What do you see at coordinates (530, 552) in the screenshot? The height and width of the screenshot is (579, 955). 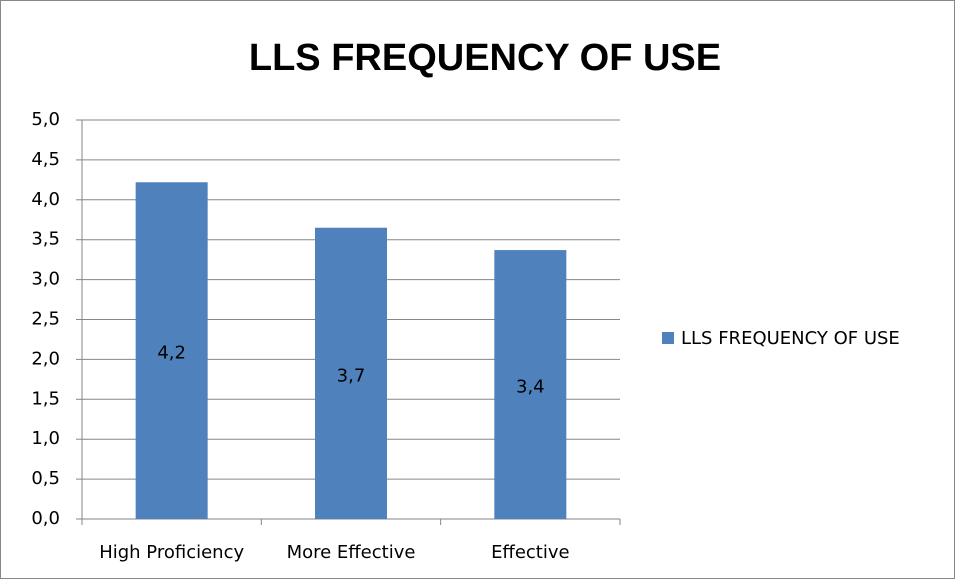 I see `x-tick-label: Effective` at bounding box center [530, 552].